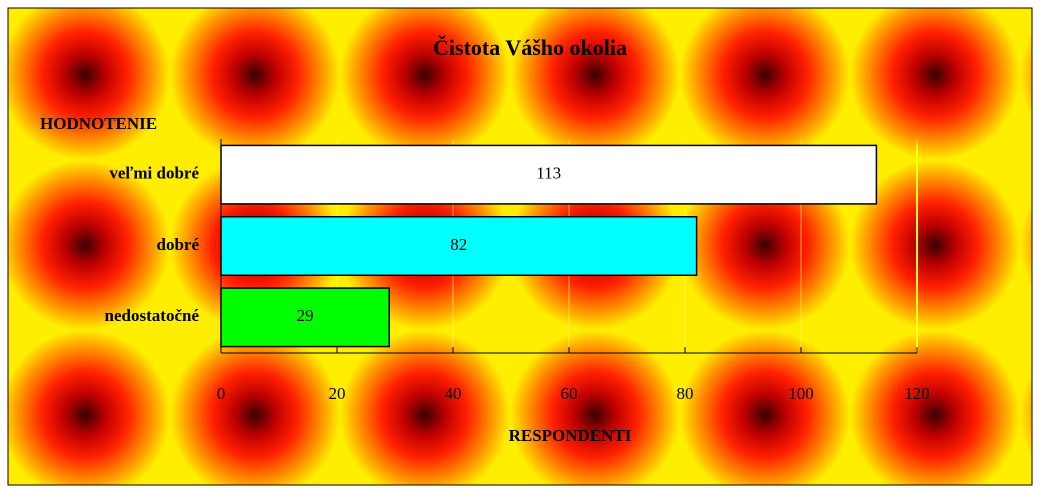 This screenshot has width=1040, height=489. What do you see at coordinates (570, 435) in the screenshot?
I see `x-axis-title: RESPONDENTI` at bounding box center [570, 435].